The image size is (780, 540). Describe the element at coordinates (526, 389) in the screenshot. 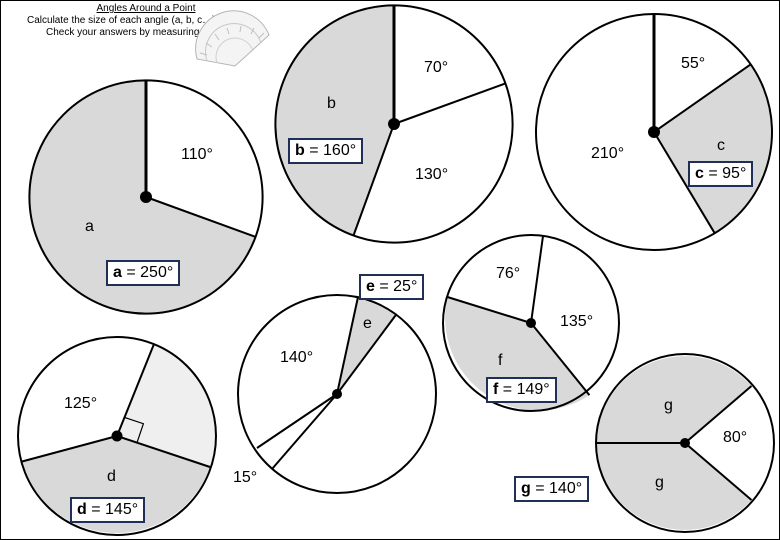

I see `answer-box-f-value: = 149°` at that location.